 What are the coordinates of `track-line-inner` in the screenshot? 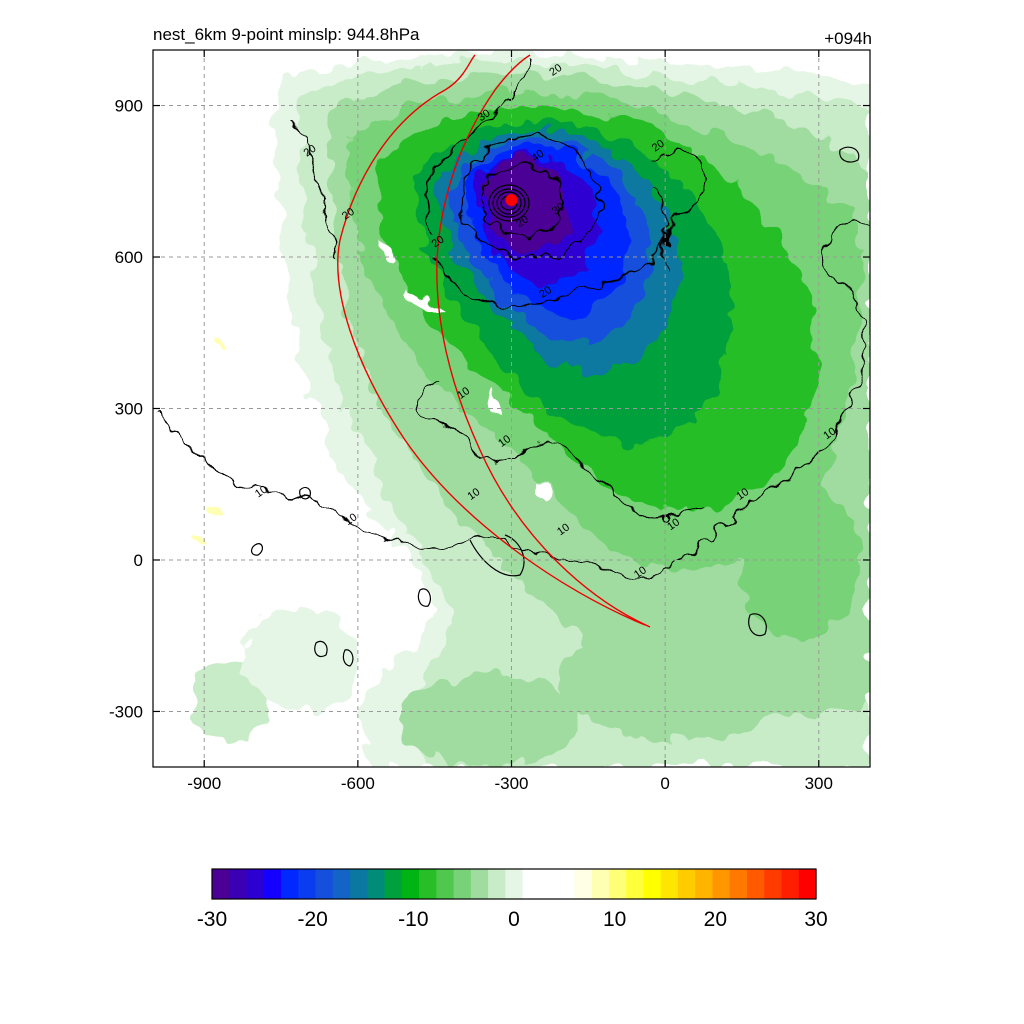 It's located at (543, 341).